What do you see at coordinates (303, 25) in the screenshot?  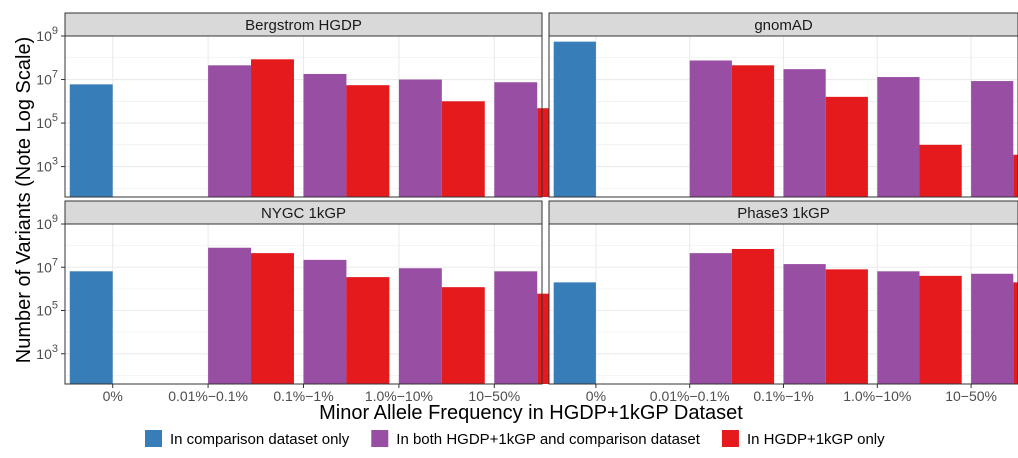 I see `panel-title: Bergstrom HGDP` at bounding box center [303, 25].